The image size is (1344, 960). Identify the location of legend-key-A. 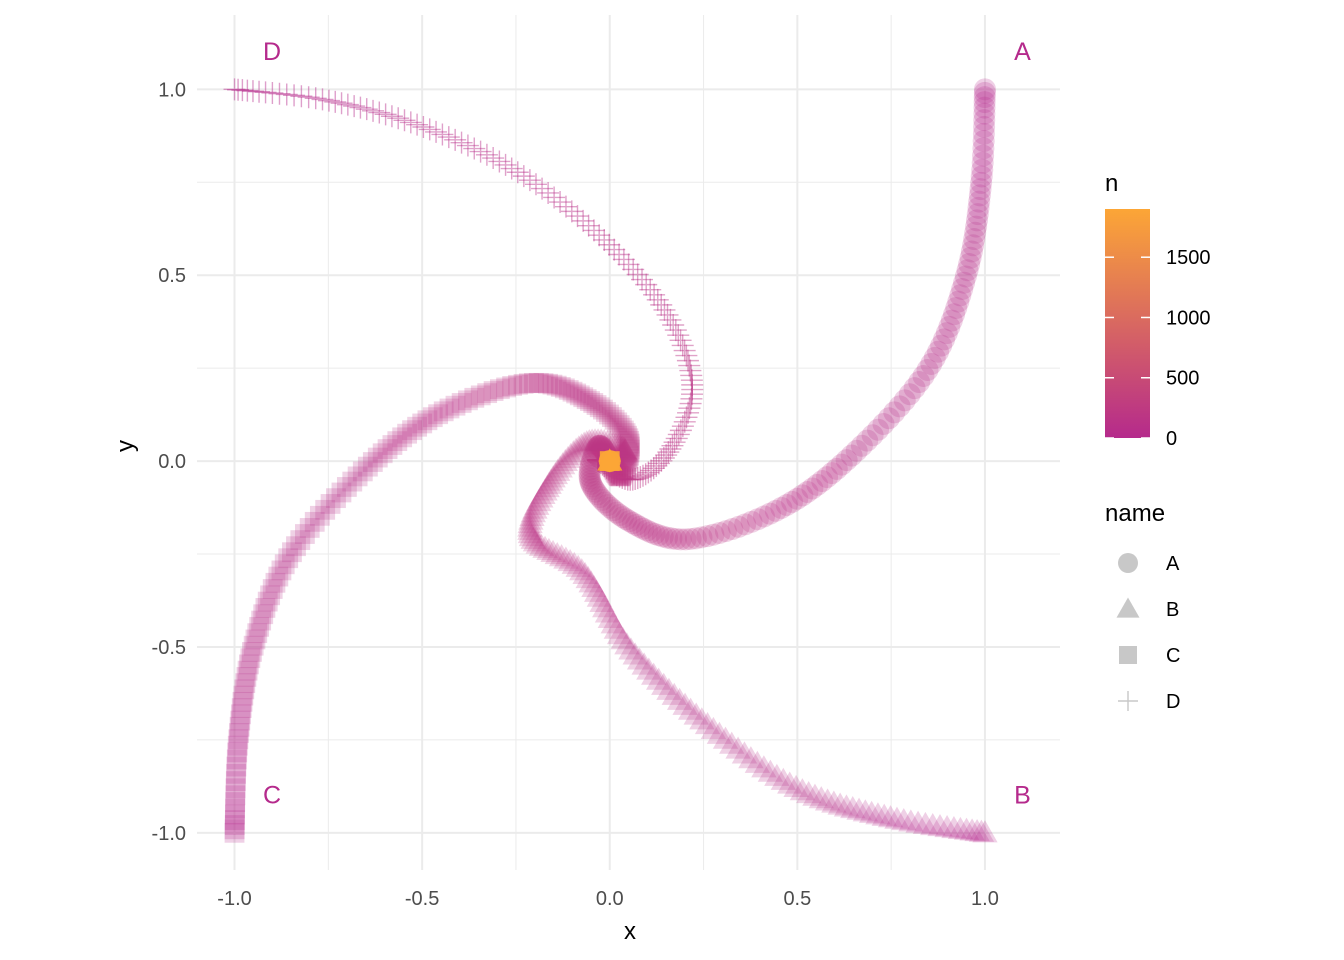
(1128, 563).